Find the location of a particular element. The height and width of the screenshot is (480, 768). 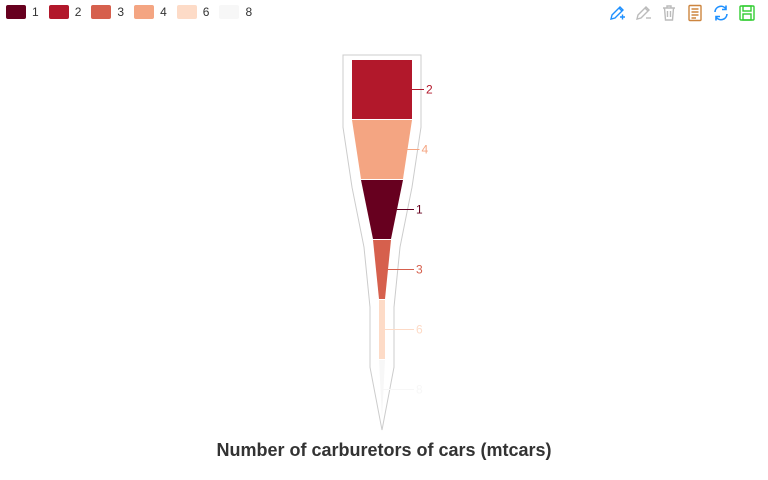

restore-icon is located at coordinates (721, 13).